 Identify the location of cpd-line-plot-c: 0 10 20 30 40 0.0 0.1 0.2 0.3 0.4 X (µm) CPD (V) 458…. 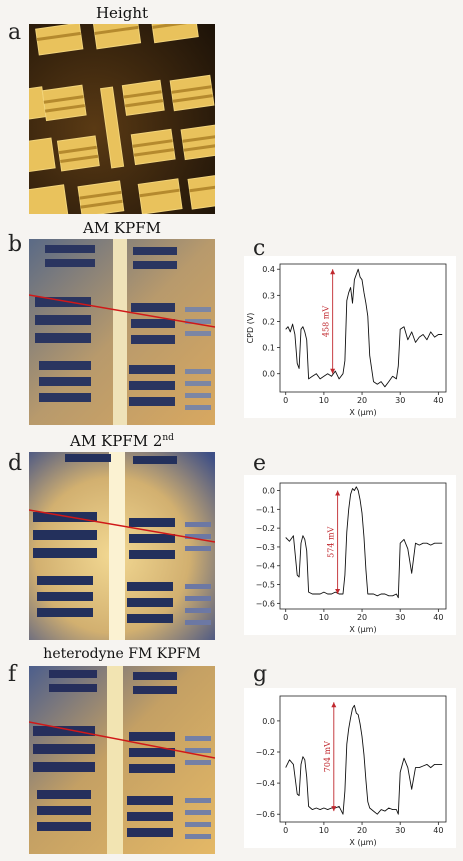
(350, 337).